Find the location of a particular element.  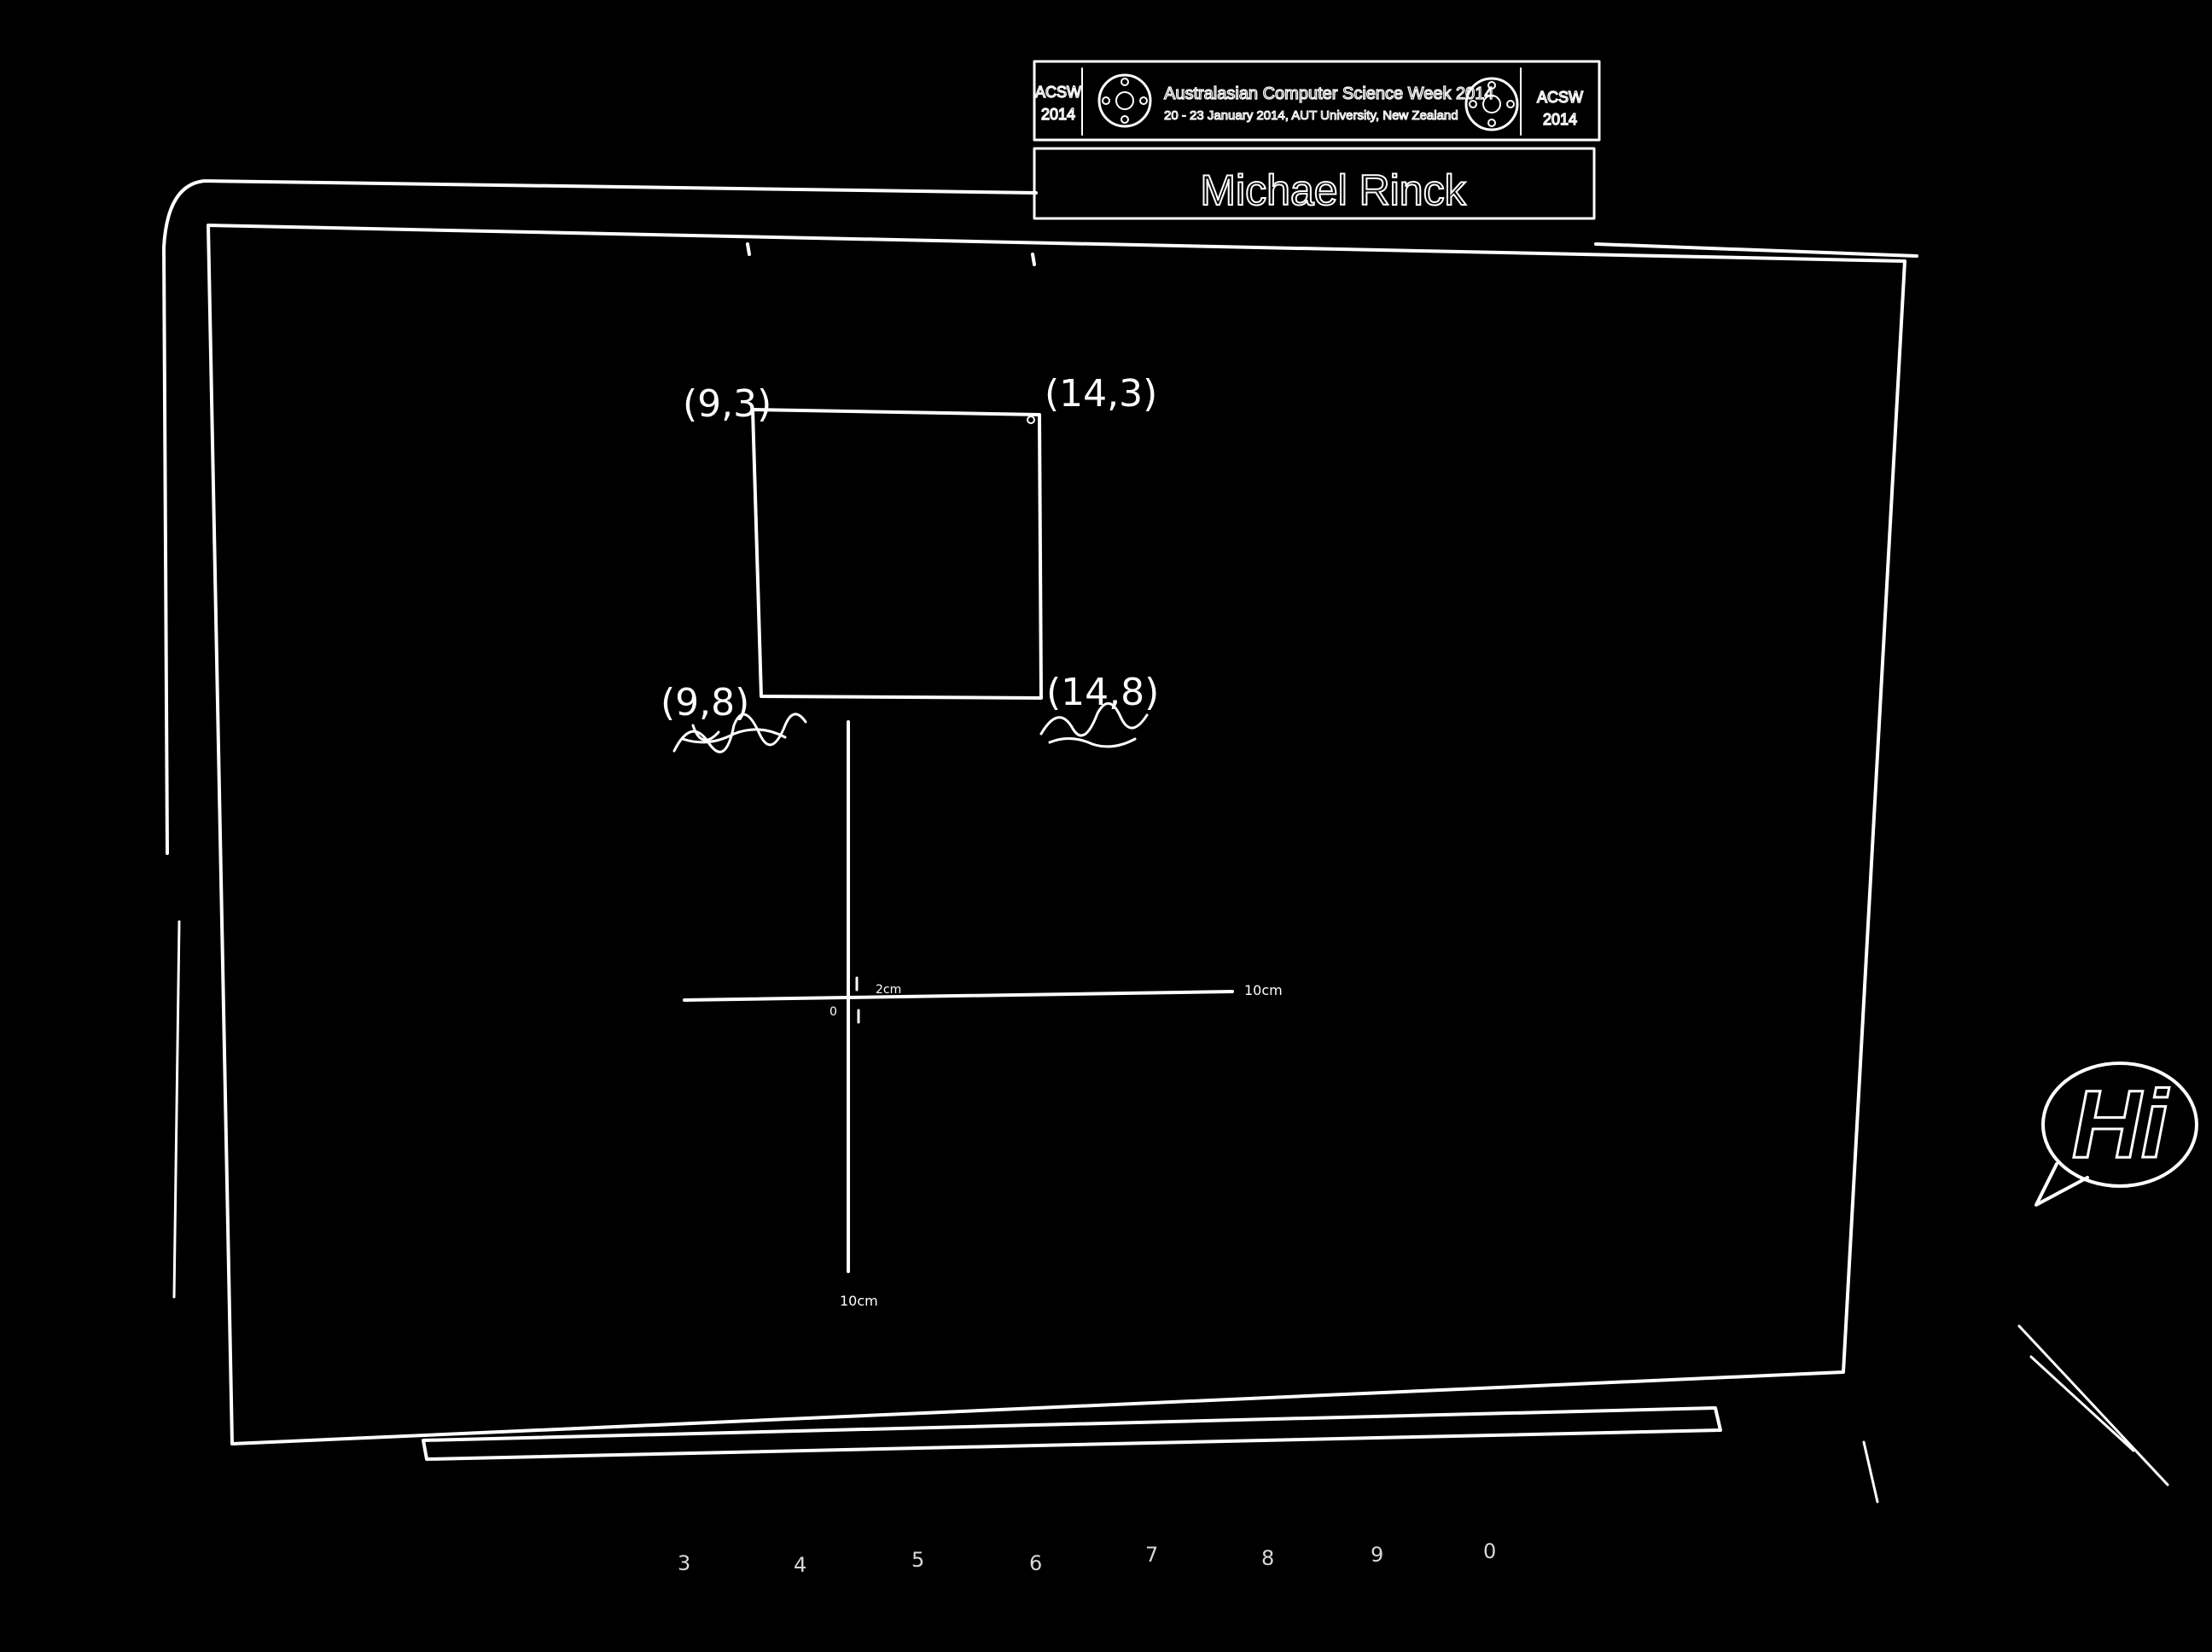

device-left-edge is located at coordinates (176, 1109).